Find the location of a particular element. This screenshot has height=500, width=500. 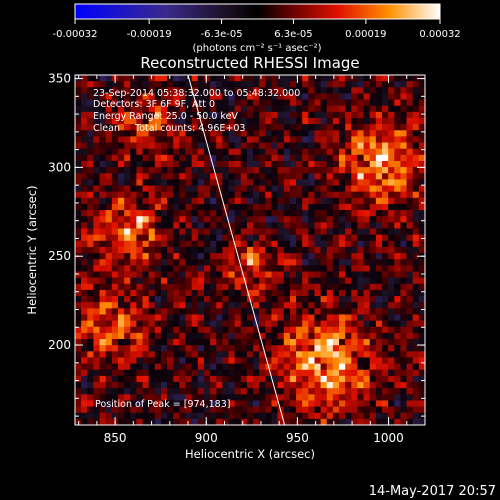

solar-limb-line is located at coordinates (236, 250).